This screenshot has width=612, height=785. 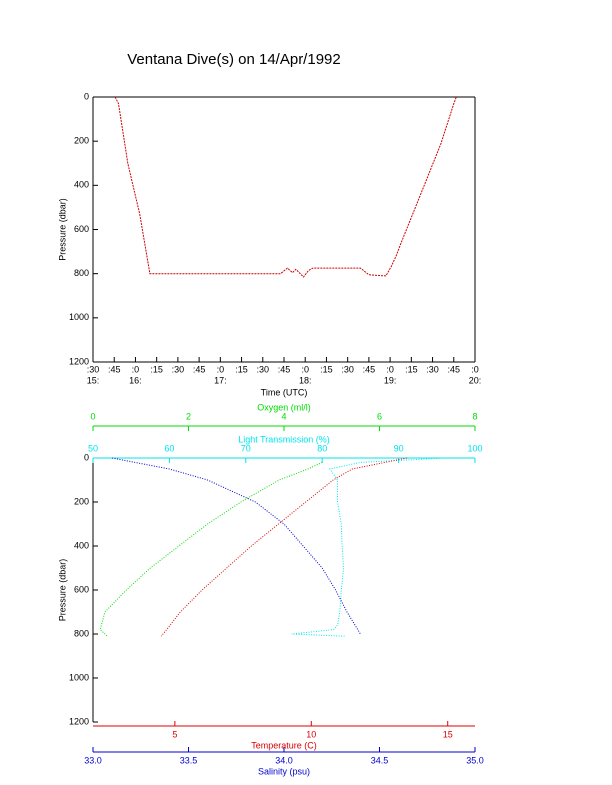 What do you see at coordinates (93, 760) in the screenshot?
I see `x-tick-label: 33.0` at bounding box center [93, 760].